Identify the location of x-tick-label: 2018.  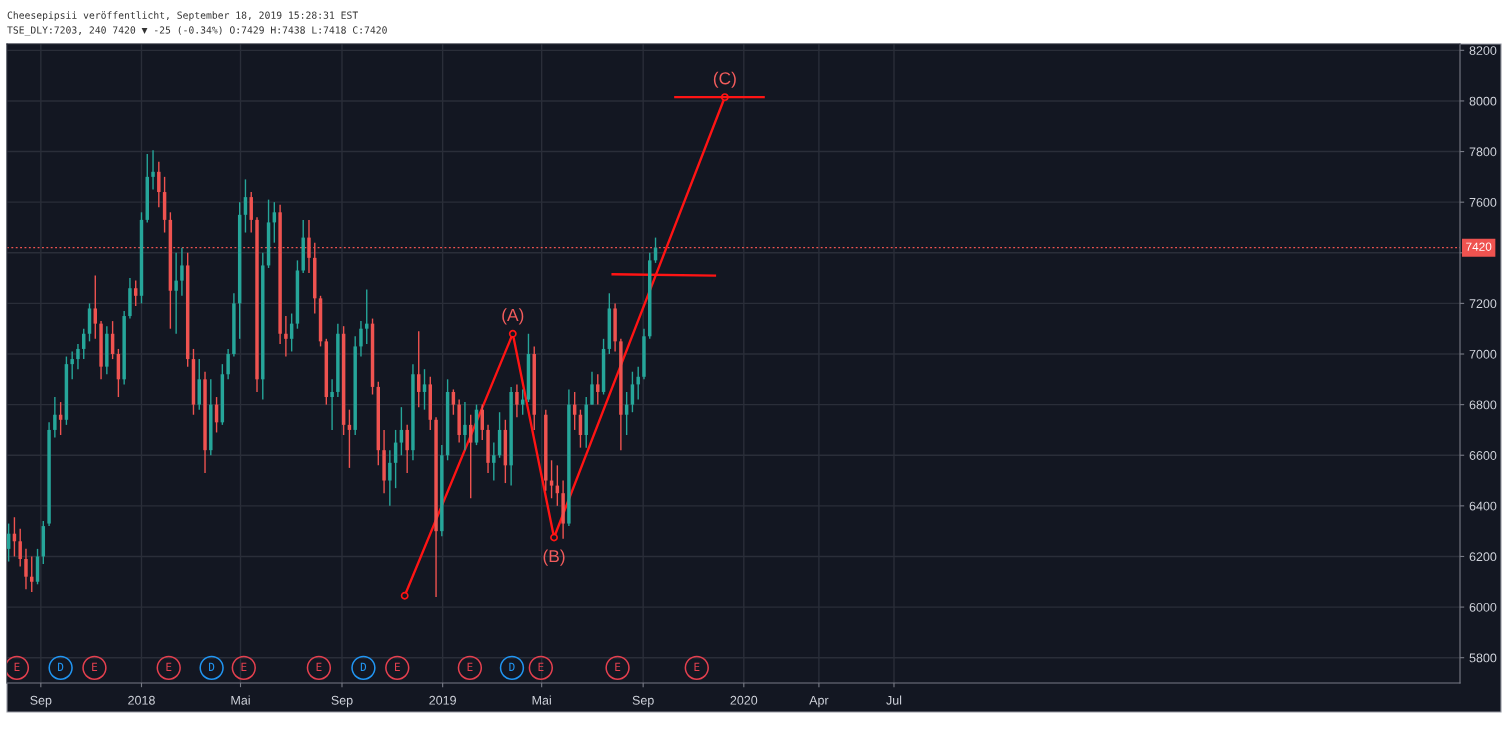
(141, 700).